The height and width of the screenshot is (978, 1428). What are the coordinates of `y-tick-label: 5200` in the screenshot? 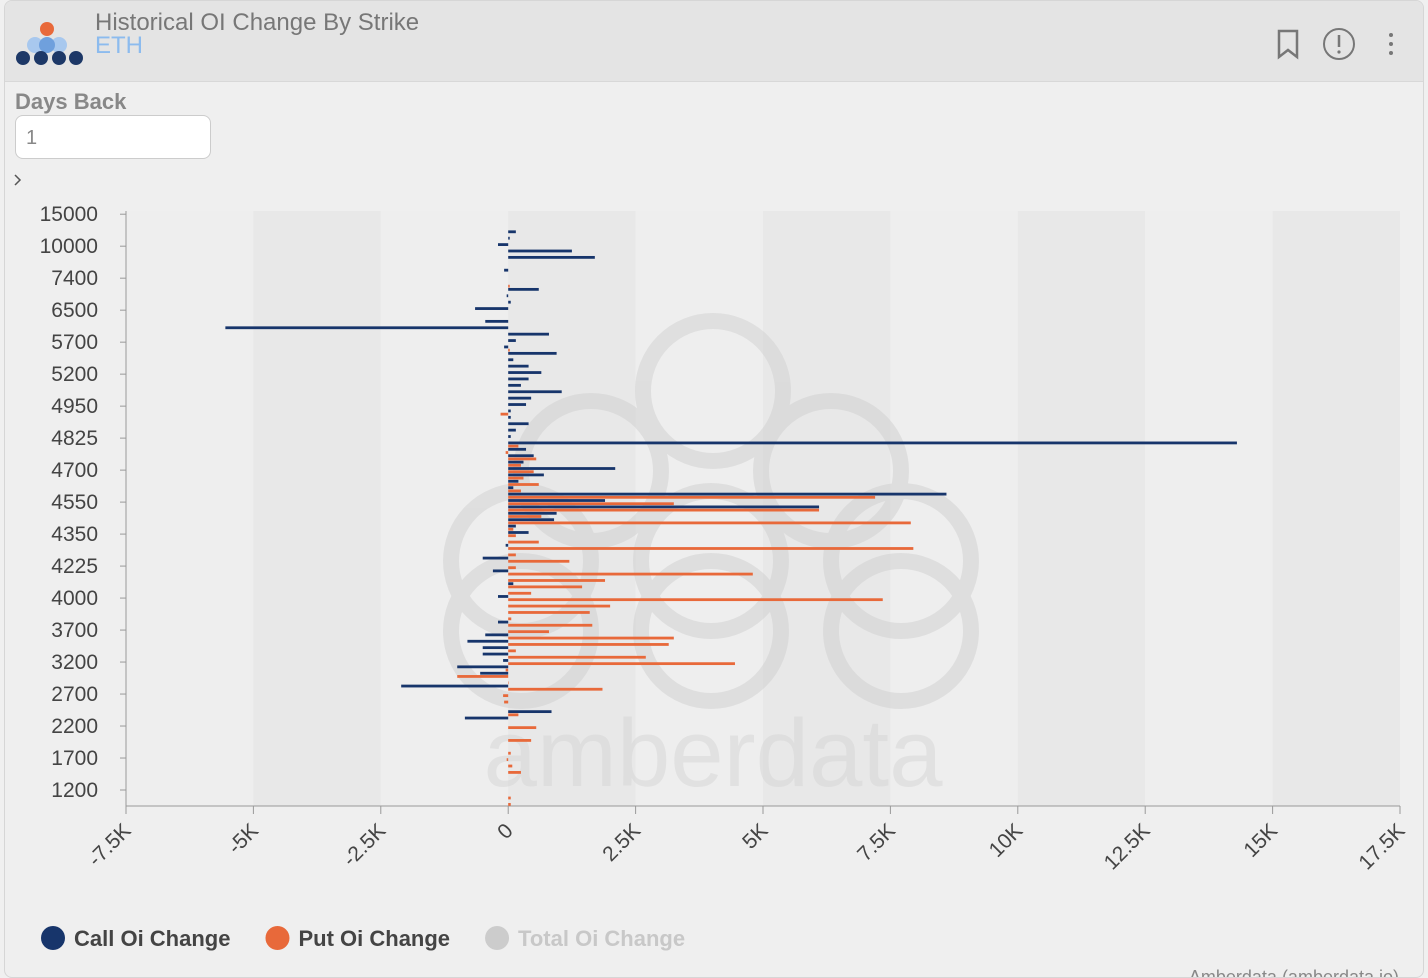 It's located at (74, 374).